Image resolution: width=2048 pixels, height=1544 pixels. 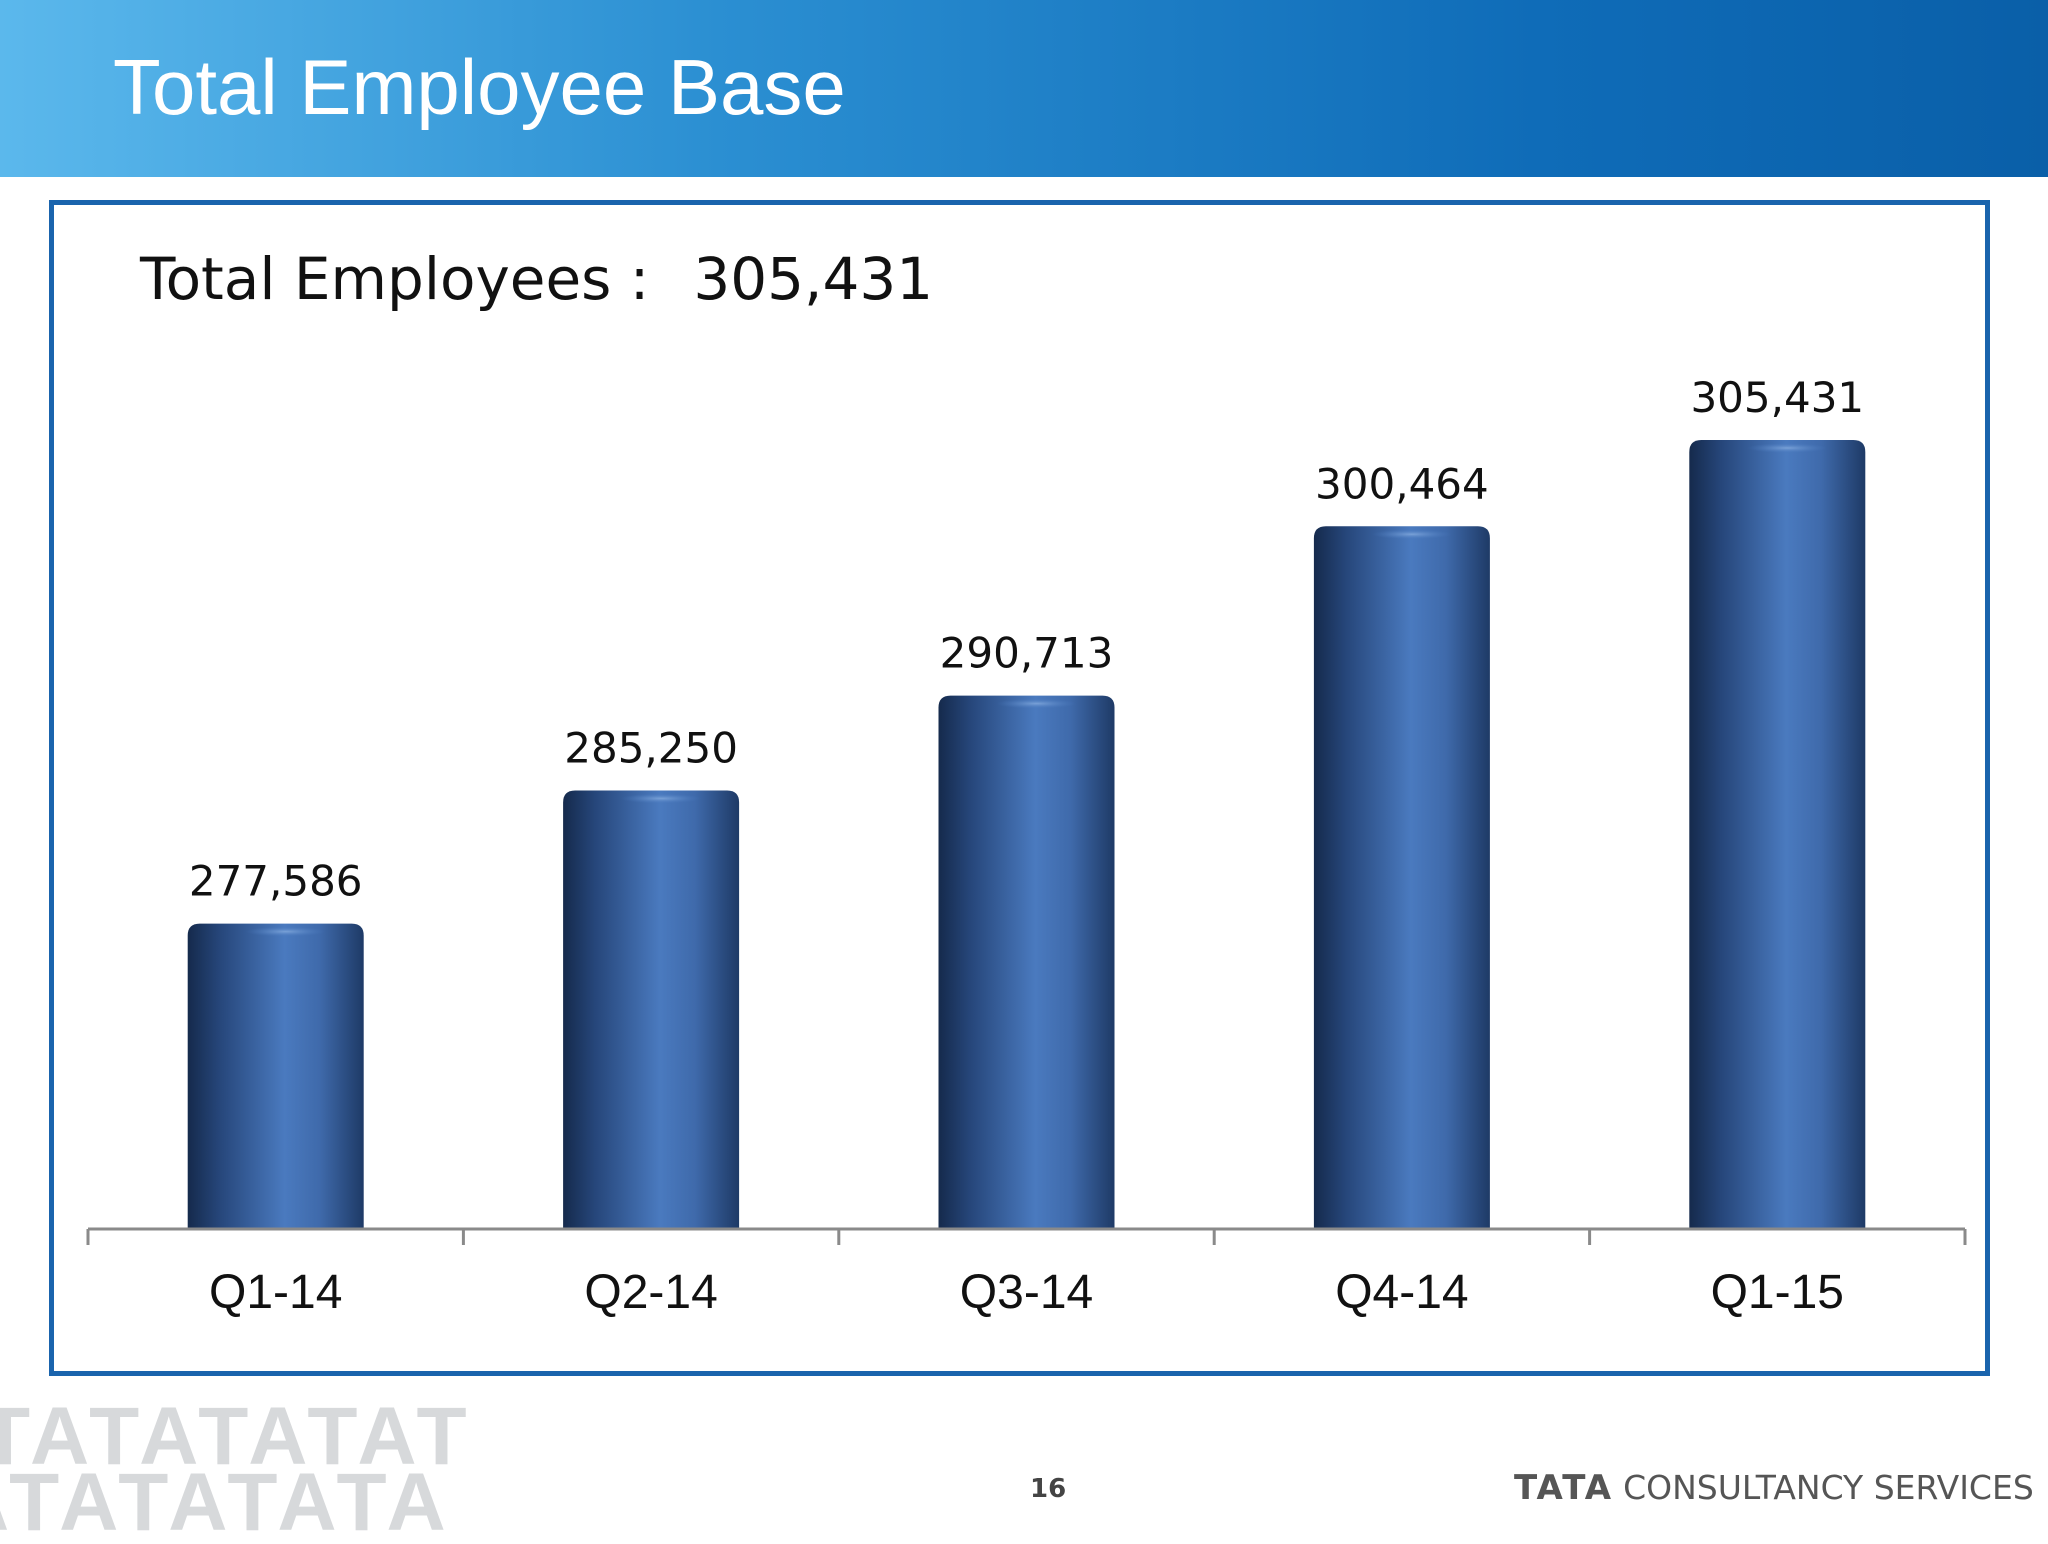 What do you see at coordinates (1777, 1292) in the screenshot?
I see `x-tick-label: Q1-15` at bounding box center [1777, 1292].